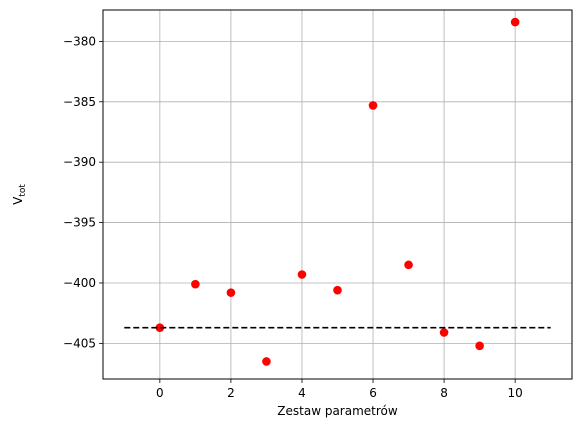  I want to click on x-tick-label: 6, so click(373, 393).